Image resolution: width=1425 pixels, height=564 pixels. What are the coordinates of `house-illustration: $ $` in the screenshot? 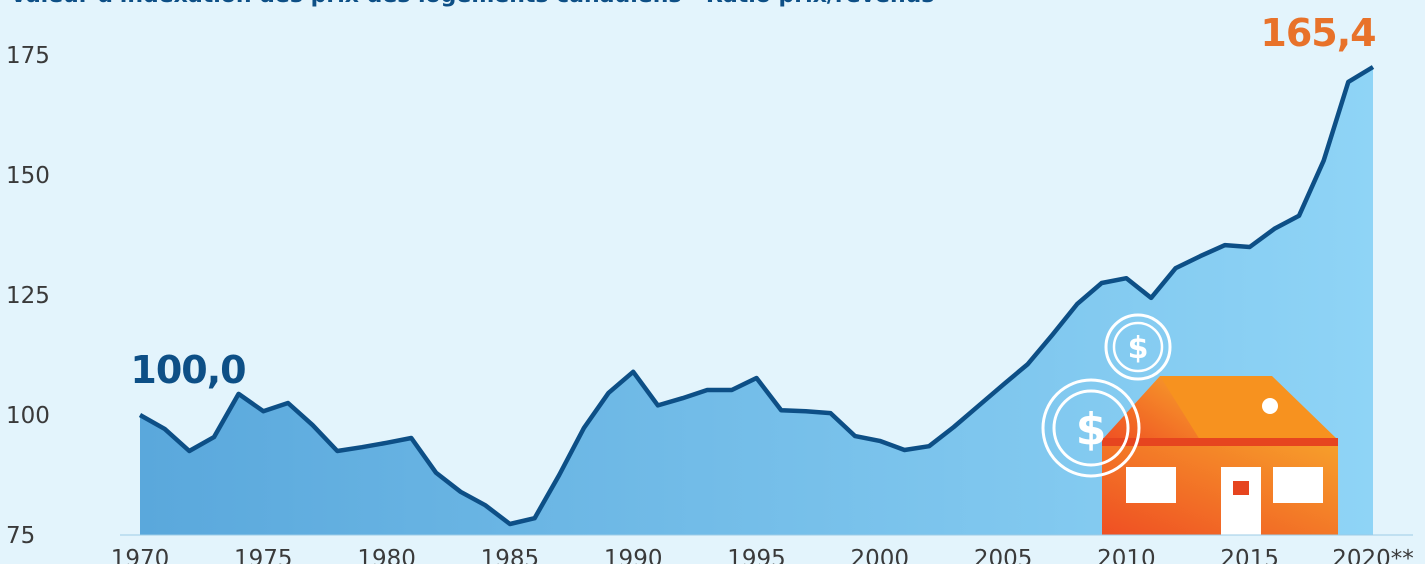 It's located at (1189, 424).